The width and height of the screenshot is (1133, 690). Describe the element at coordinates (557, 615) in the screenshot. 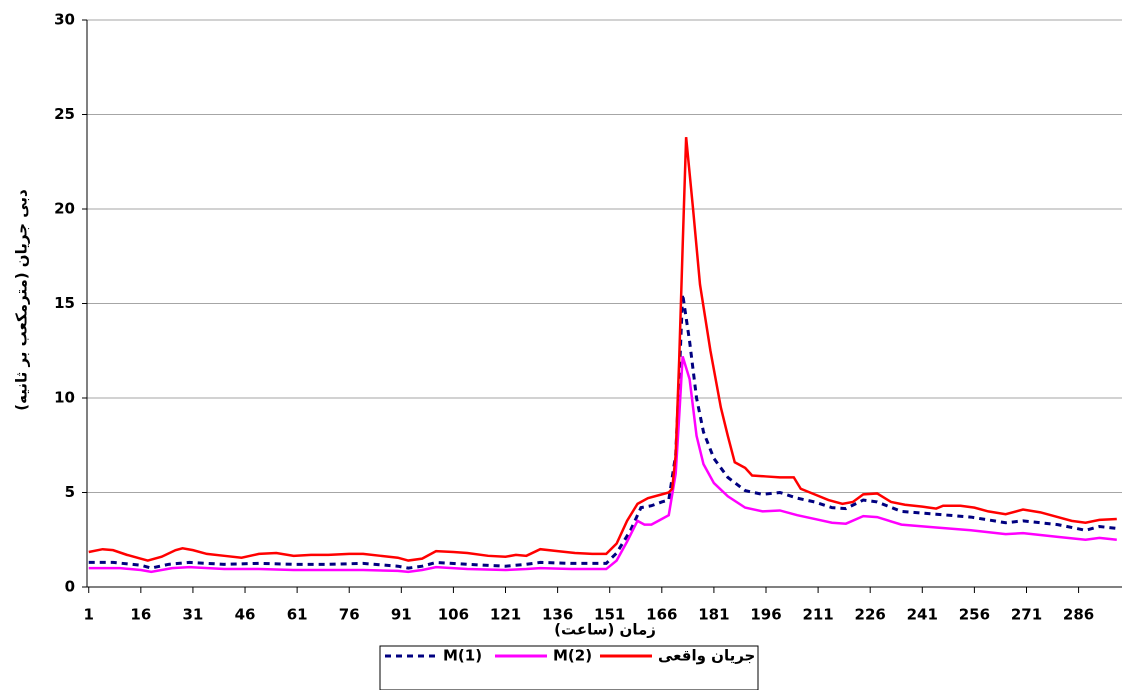

I see `x-tick-label: 136` at that location.